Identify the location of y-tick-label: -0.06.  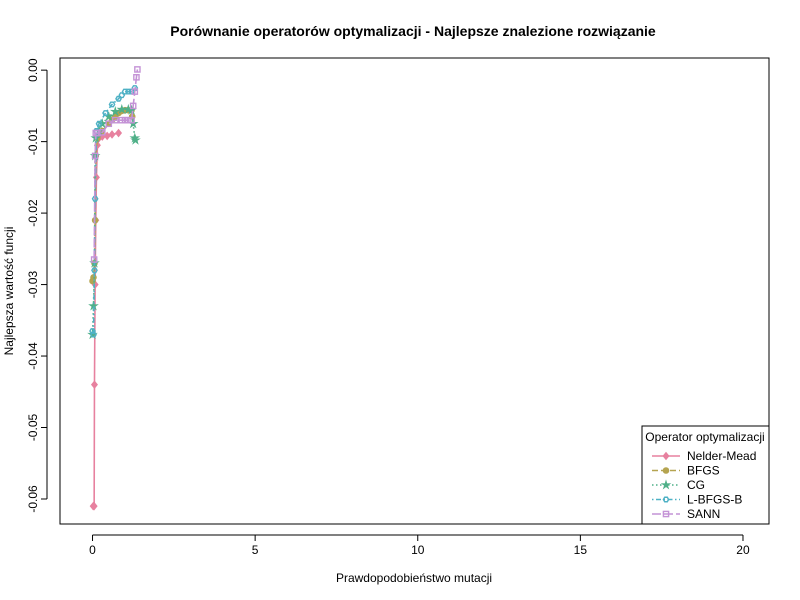
(33, 499).